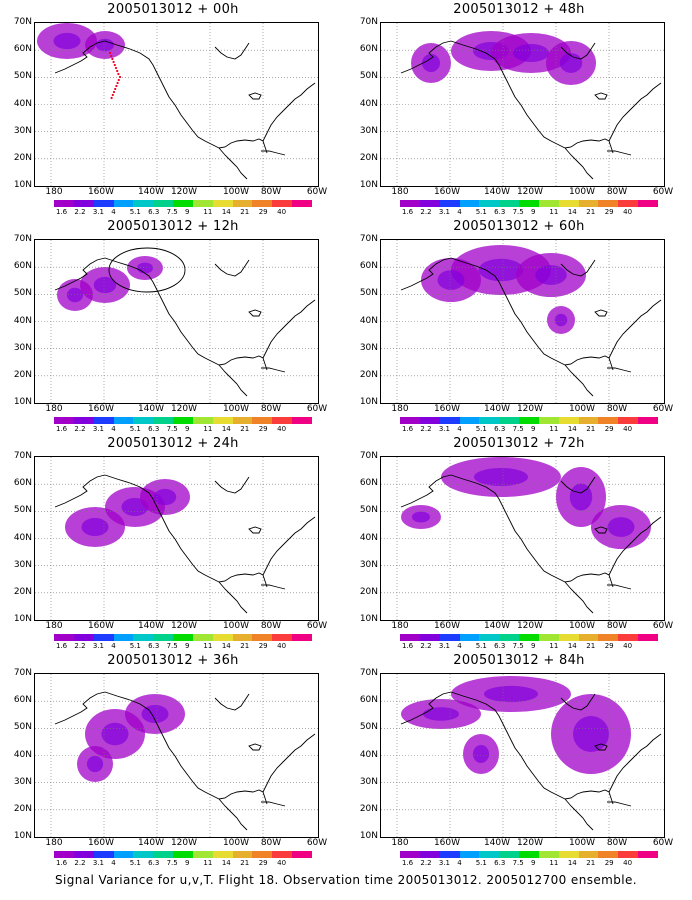  What do you see at coordinates (519, 226) in the screenshot?
I see `panel-title: 2005013012 + 60h` at bounding box center [519, 226].